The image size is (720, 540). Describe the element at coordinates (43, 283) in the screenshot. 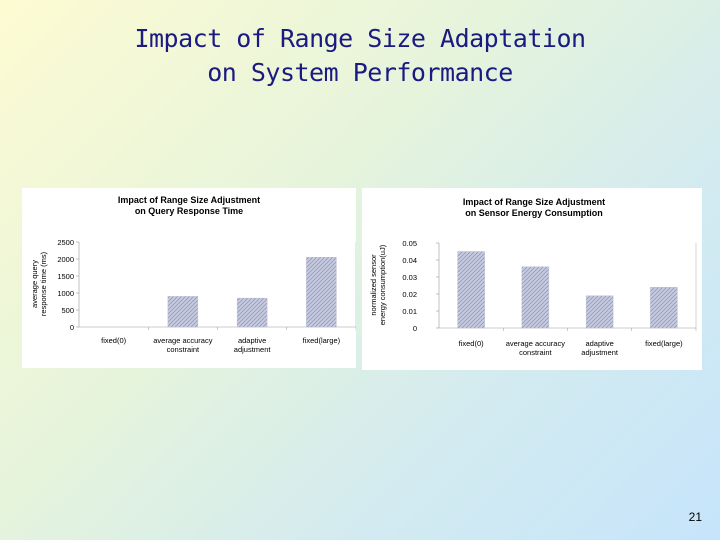

I see `y-axis-label: response time (ms)` at that location.